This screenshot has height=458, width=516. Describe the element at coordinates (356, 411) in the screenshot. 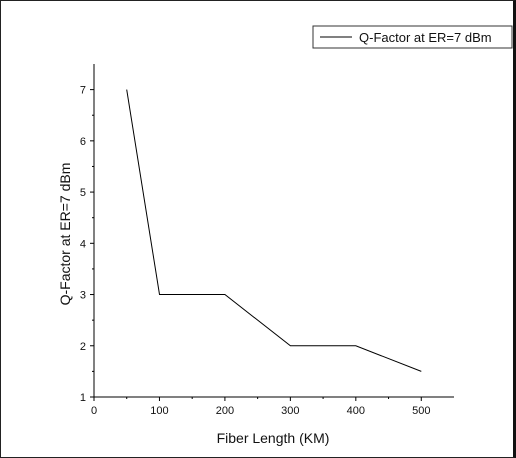

I see `x-tick-label: 400` at that location.